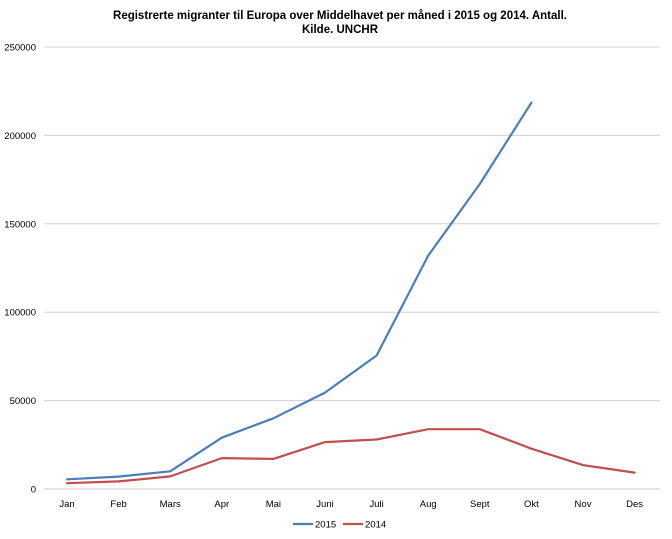  Describe the element at coordinates (170, 504) in the screenshot. I see `x-tick-label: Mars` at that location.